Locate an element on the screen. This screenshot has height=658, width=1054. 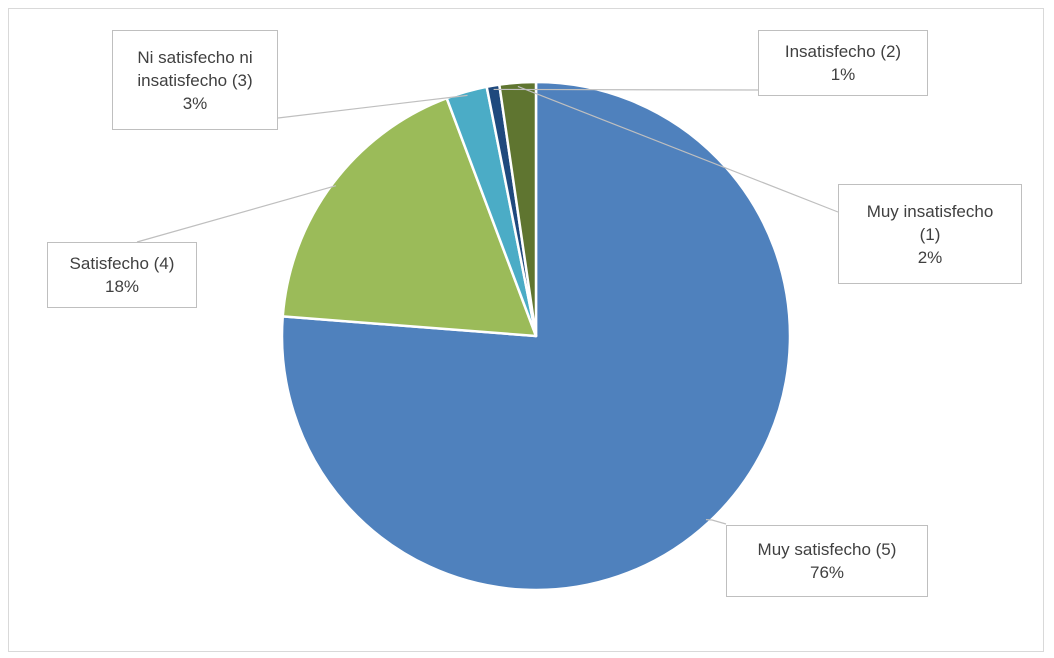
callout-label-line: (1) is located at coordinates (930, 234).